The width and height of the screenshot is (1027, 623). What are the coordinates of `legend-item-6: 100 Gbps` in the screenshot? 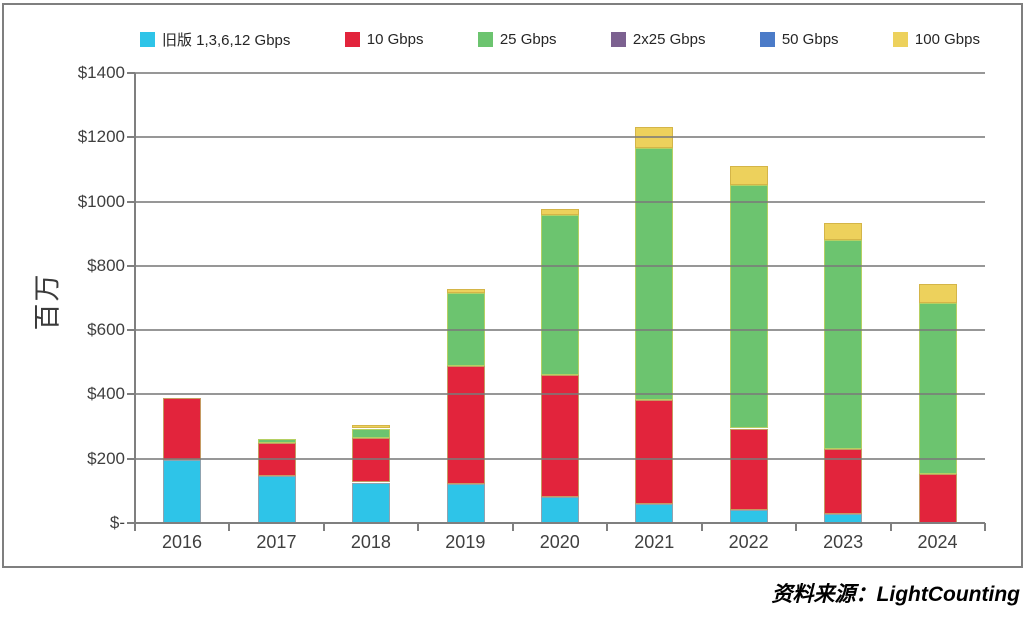 It's located at (936, 39).